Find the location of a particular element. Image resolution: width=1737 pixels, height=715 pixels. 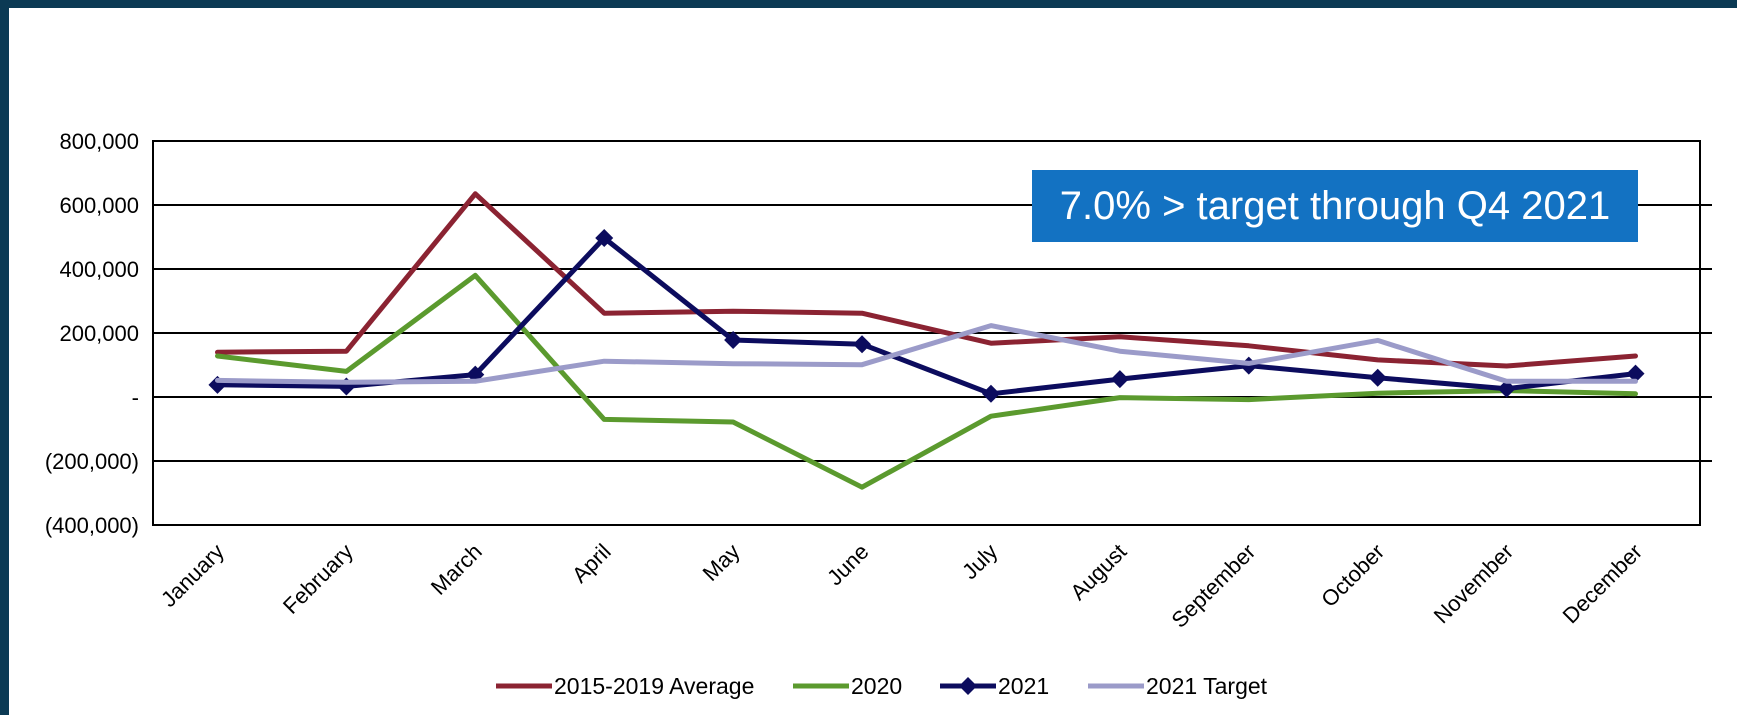

annotation-box is located at coordinates (1335, 206).